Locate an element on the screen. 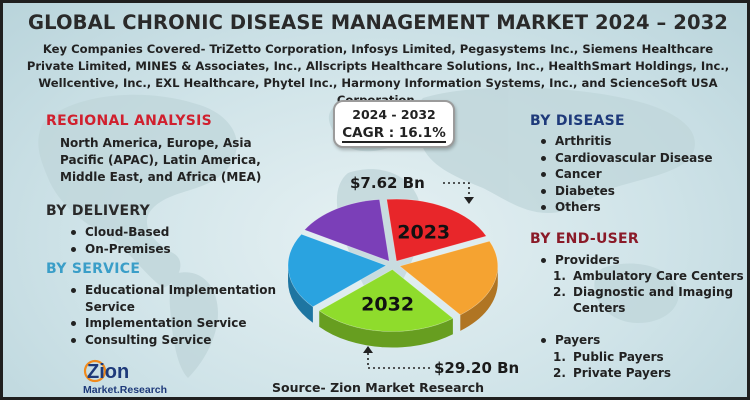  cagr-years: 2024 - 2032 is located at coordinates (394, 114).